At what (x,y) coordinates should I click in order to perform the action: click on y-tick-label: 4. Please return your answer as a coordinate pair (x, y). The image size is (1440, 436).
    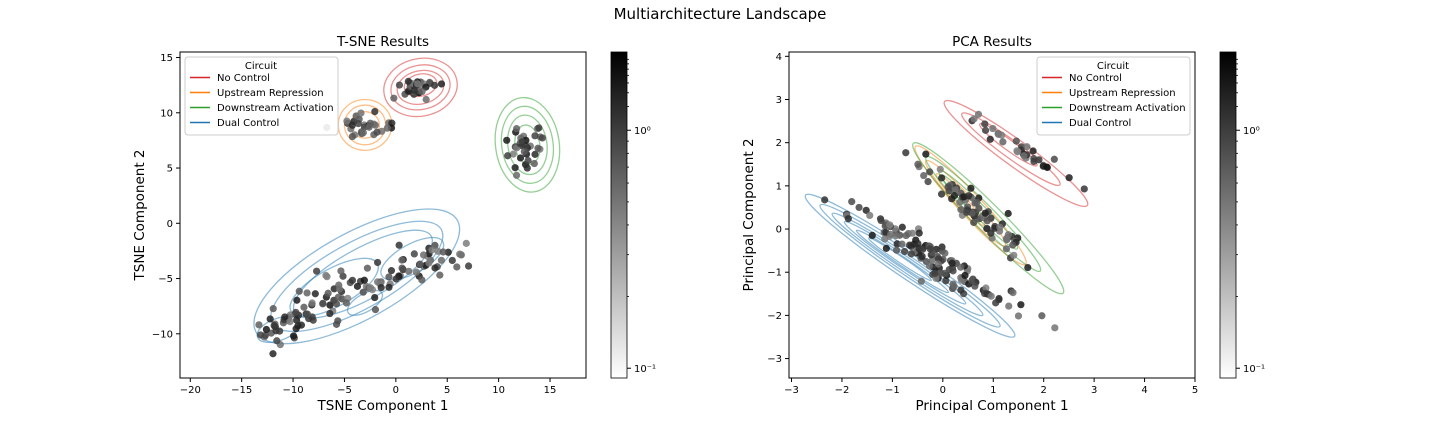
    Looking at the image, I should click on (779, 57).